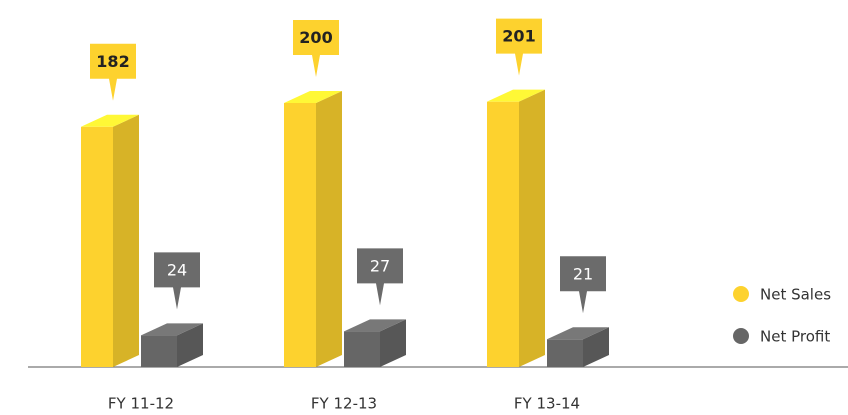  What do you see at coordinates (518, 36) in the screenshot?
I see `value-label: 201` at bounding box center [518, 36].